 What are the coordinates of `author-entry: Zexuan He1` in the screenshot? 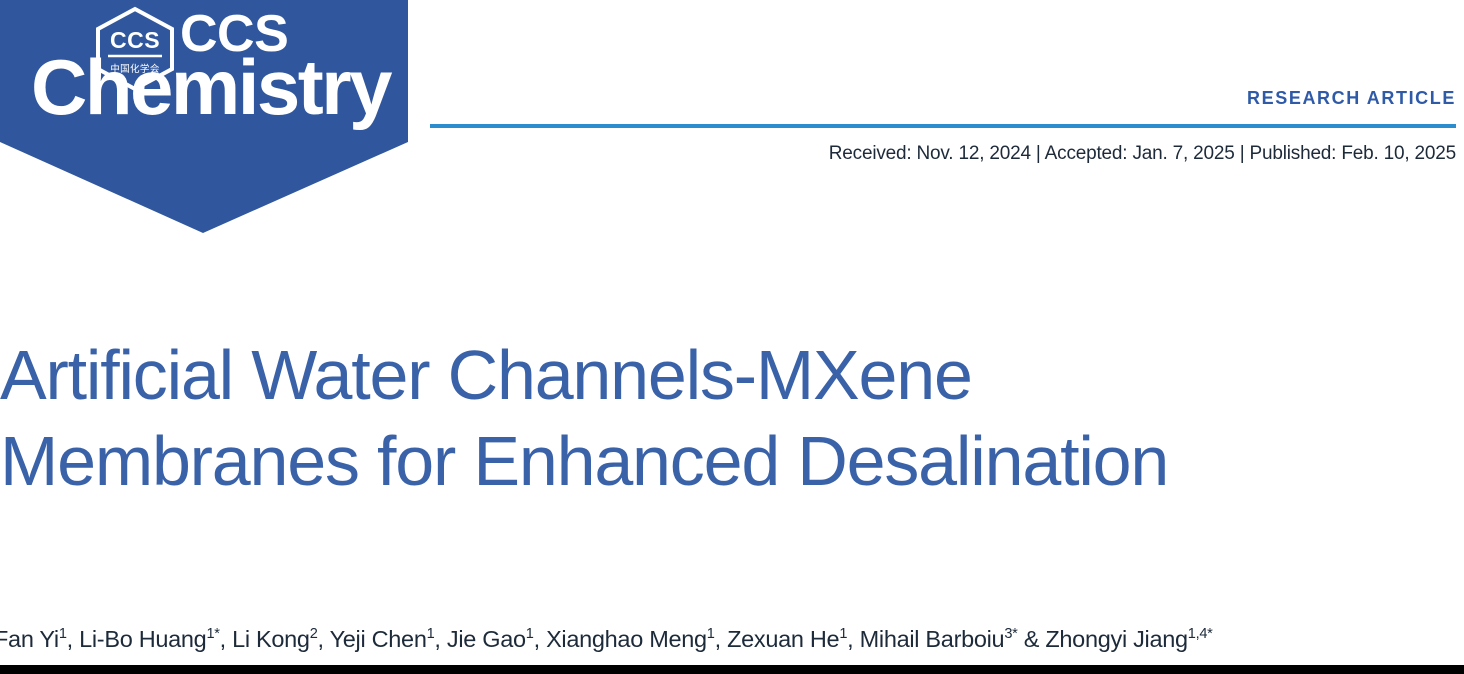 It's located at (787, 639).